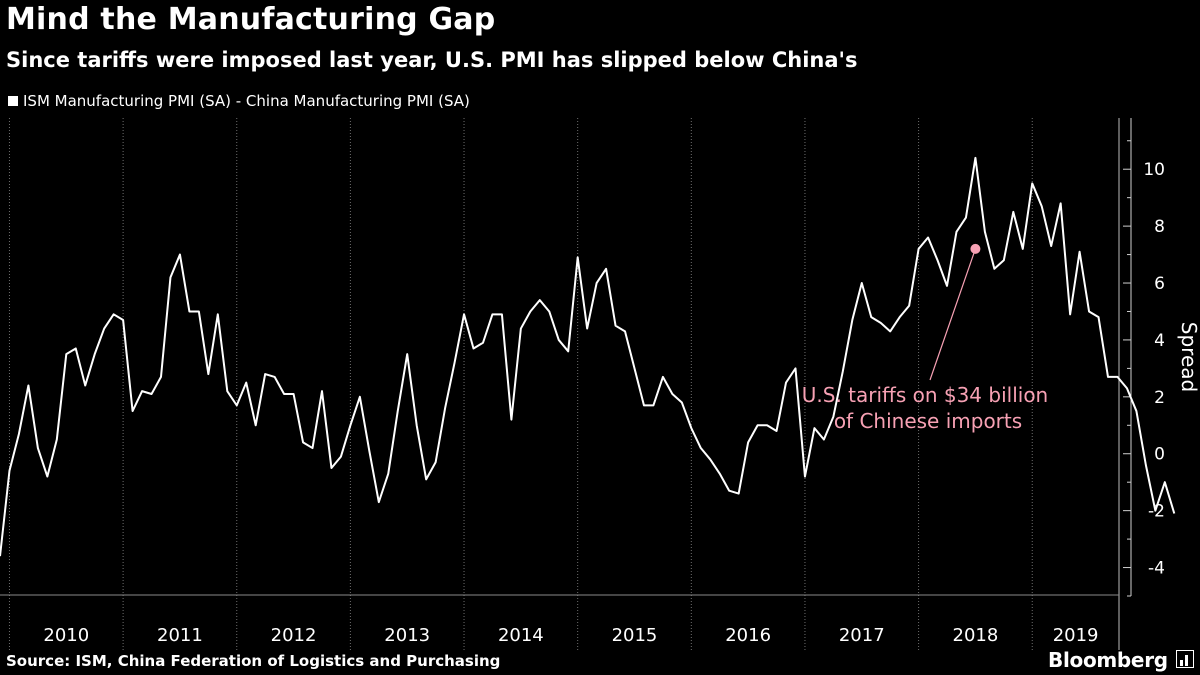 Image resolution: width=1200 pixels, height=675 pixels. I want to click on bloomberg-box-icon, so click(1185, 659).